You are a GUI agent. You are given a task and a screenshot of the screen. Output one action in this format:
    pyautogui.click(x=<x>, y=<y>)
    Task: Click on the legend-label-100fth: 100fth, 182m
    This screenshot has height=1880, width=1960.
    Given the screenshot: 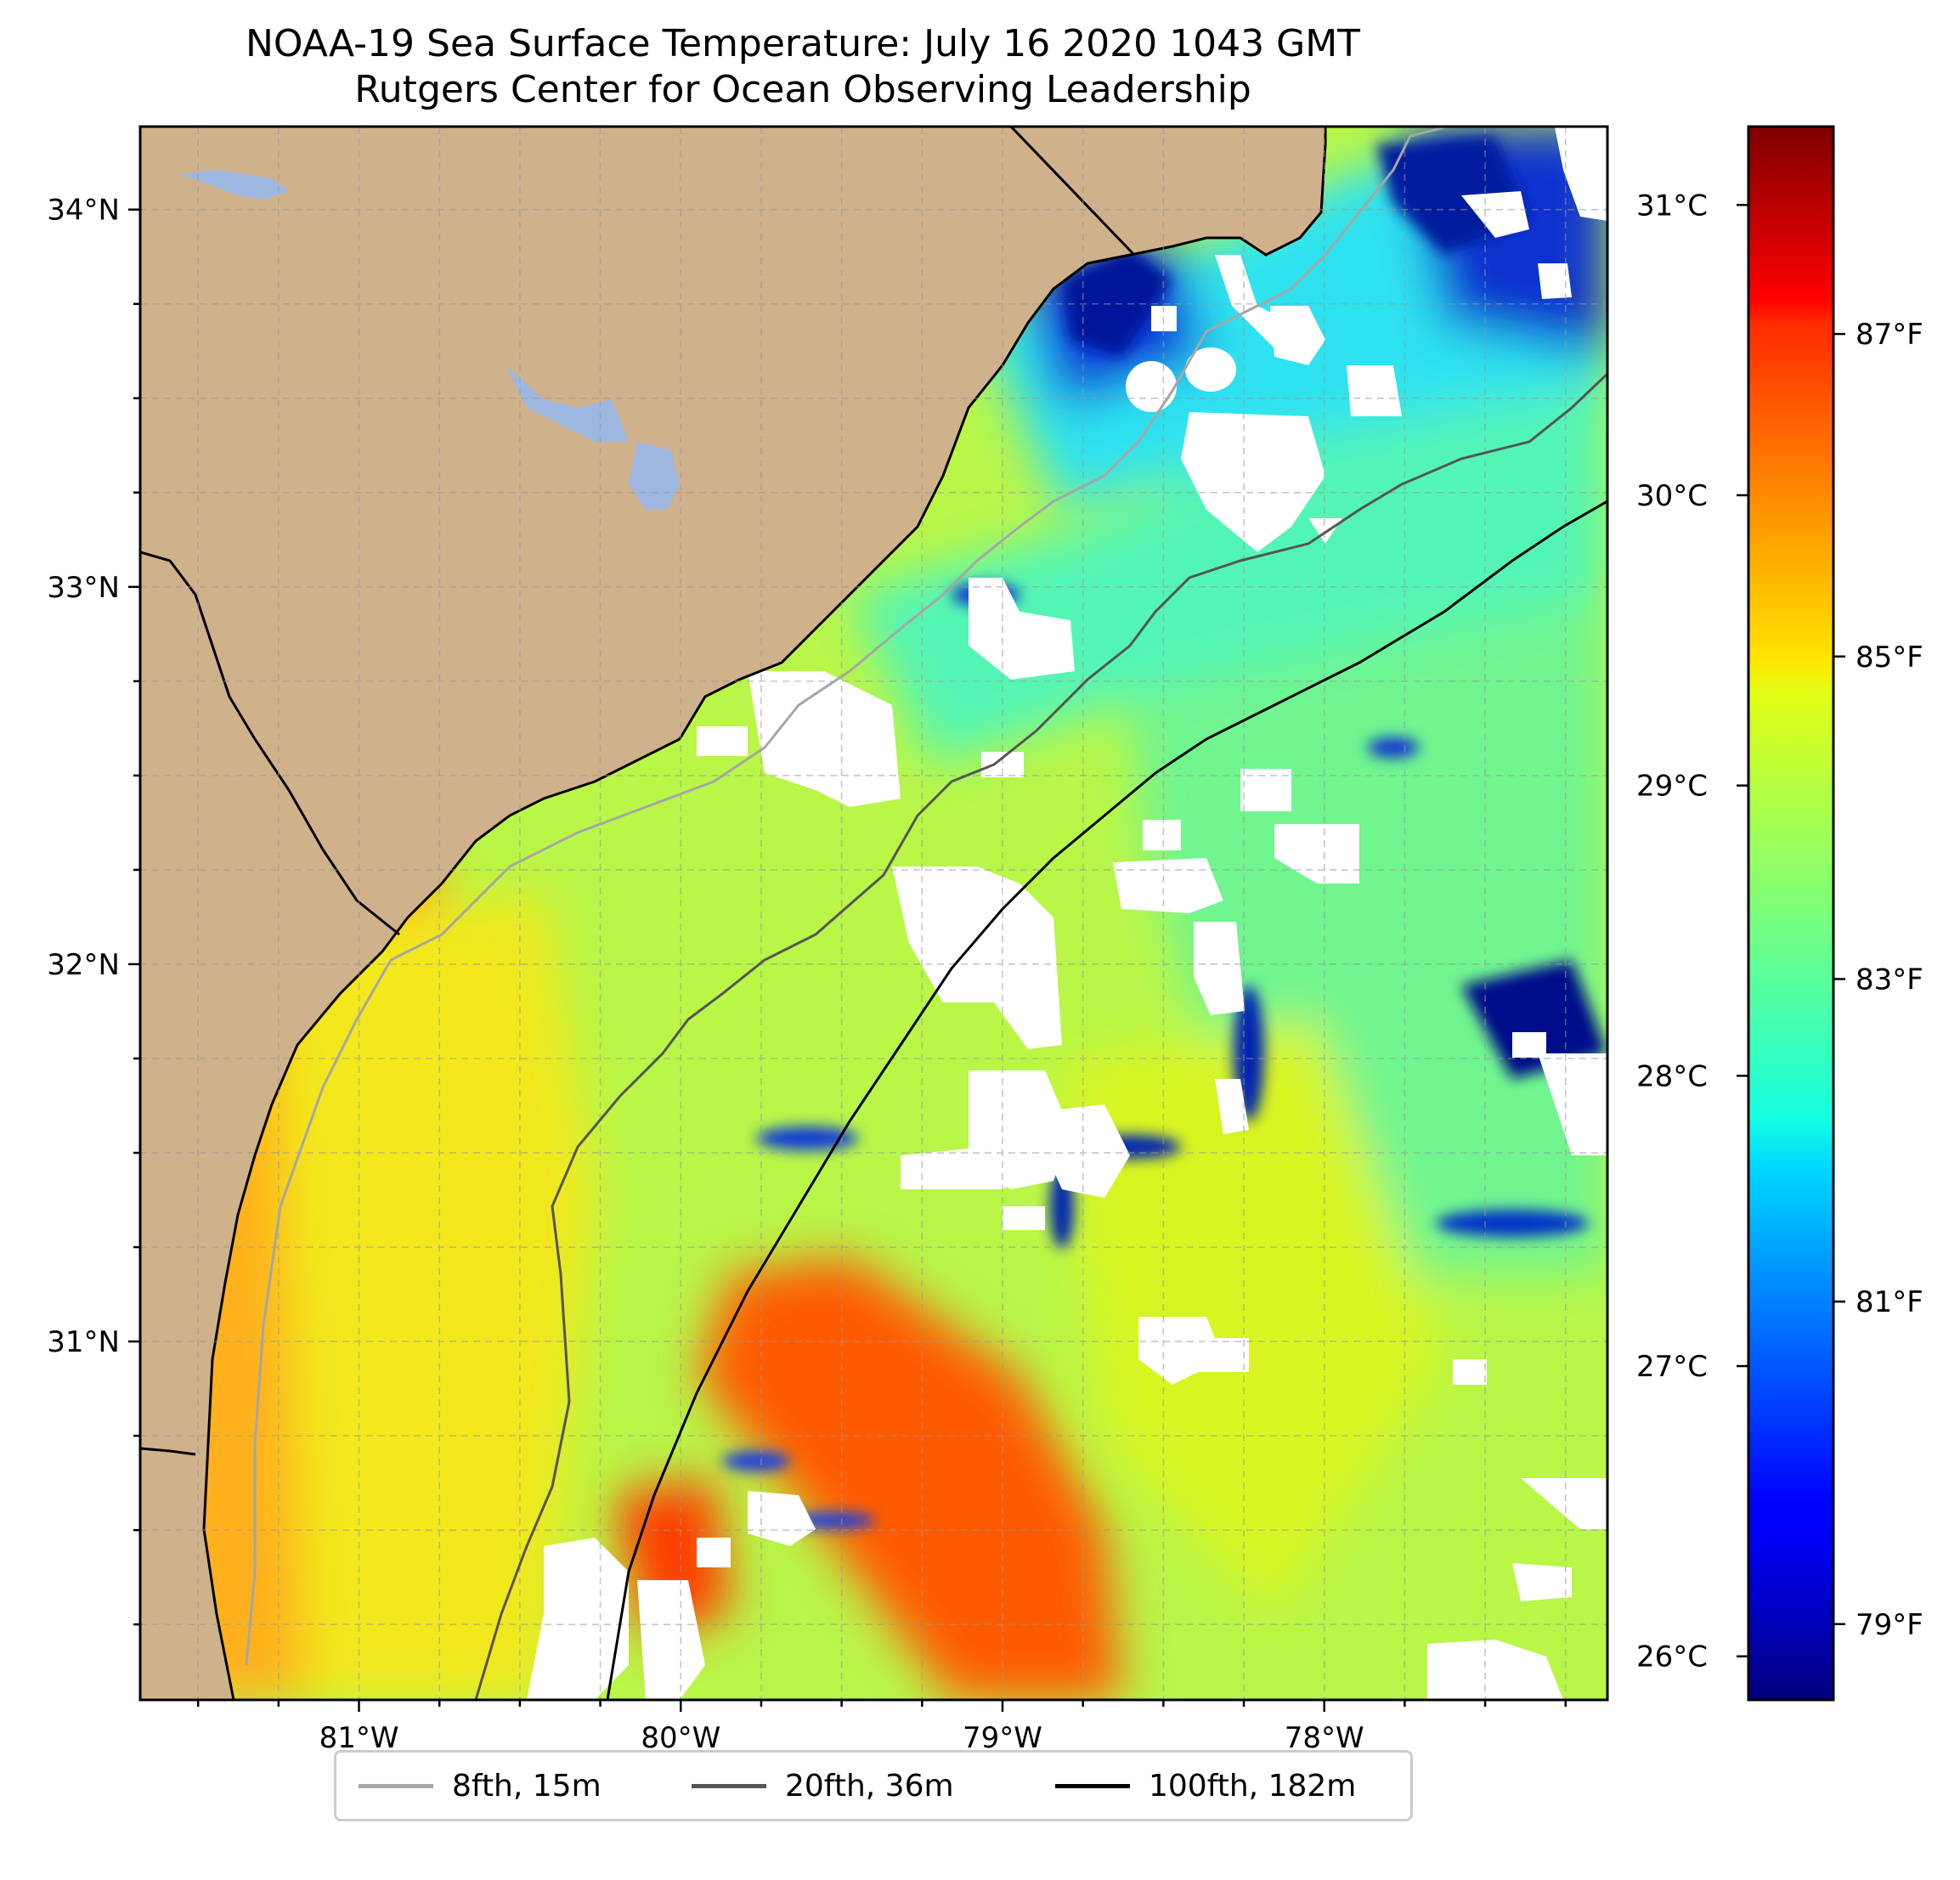 What is the action you would take?
    pyautogui.click(x=1253, y=1786)
    